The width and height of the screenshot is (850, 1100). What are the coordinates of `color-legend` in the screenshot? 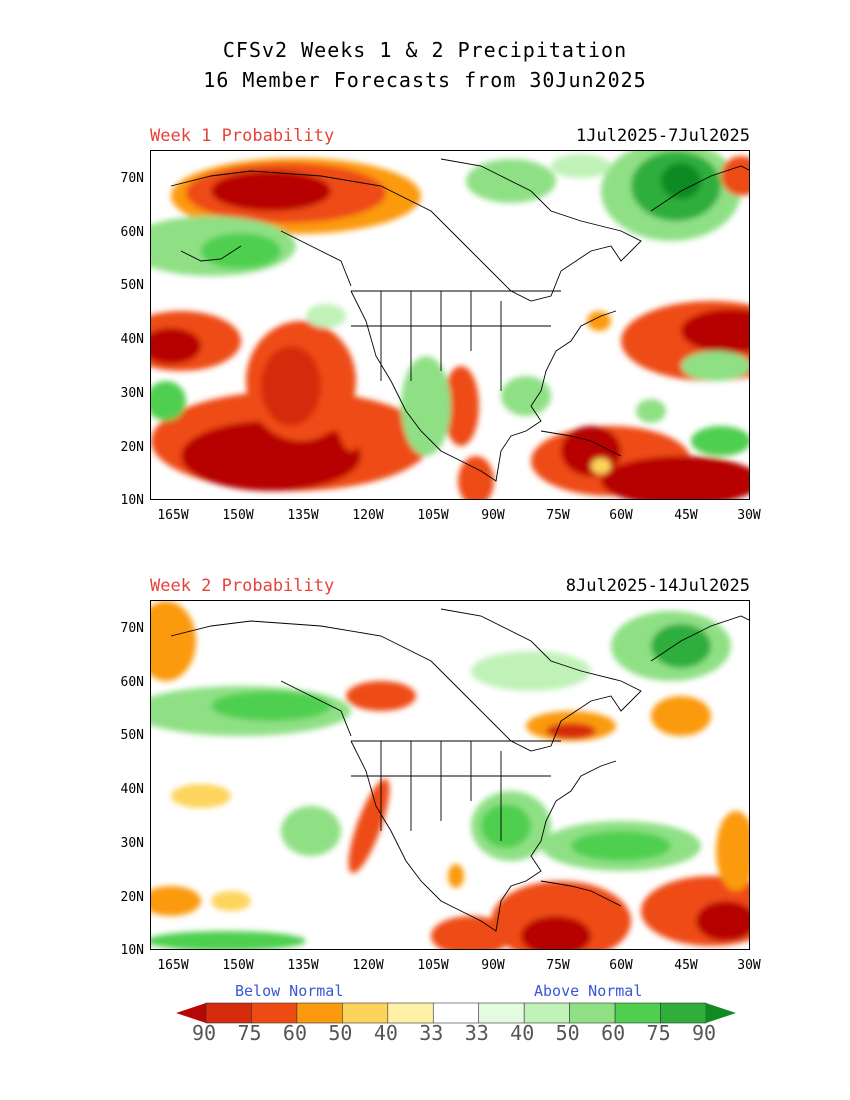 It's located at (456, 1013).